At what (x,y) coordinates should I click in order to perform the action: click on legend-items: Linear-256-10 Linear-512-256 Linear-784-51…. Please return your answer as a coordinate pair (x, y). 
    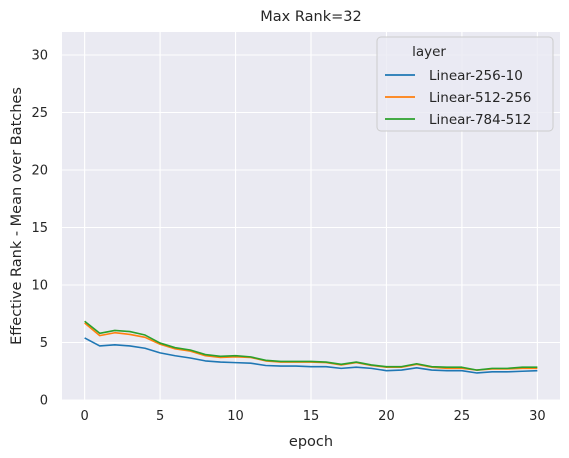
    Looking at the image, I should click on (458, 98).